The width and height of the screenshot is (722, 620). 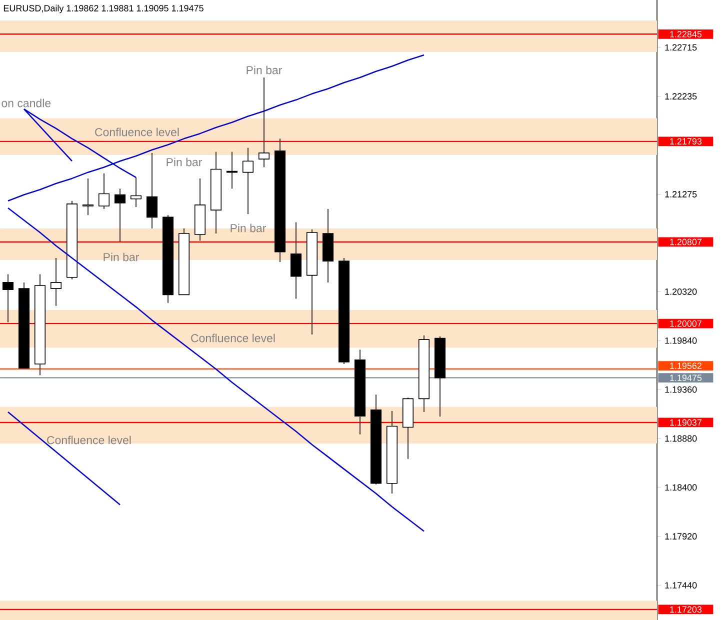 What do you see at coordinates (681, 389) in the screenshot?
I see `y-tick-label: 1.19360` at bounding box center [681, 389].